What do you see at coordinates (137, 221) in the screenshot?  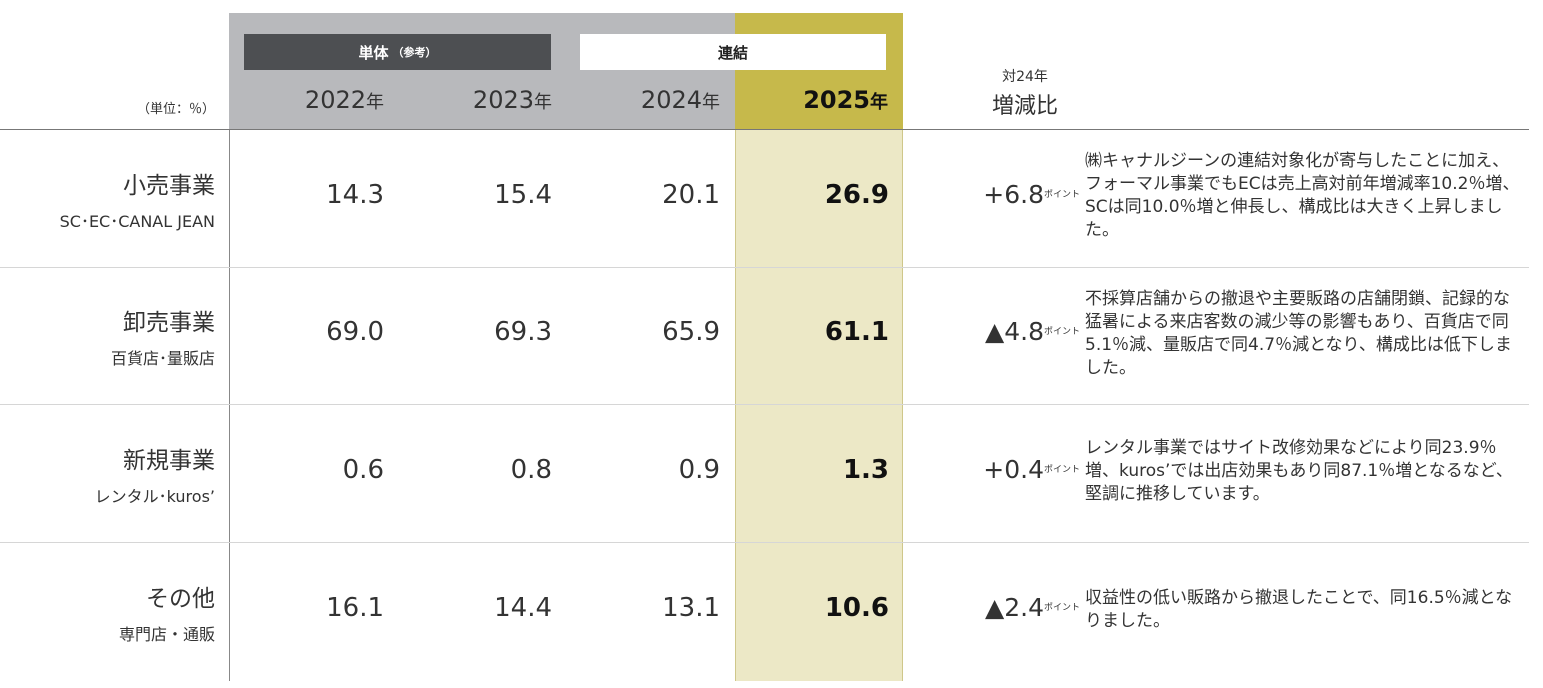 I see `segment-channels: SC･EC･CANAL JEAN` at bounding box center [137, 221].